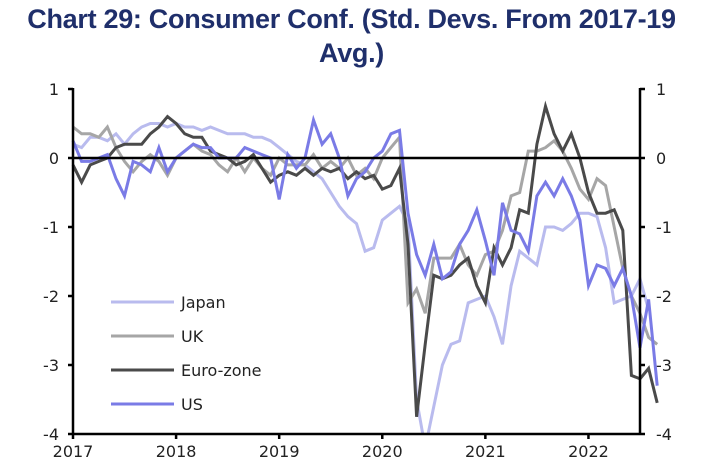 The height and width of the screenshot is (465, 703). What do you see at coordinates (186, 353) in the screenshot?
I see `legend: Japan UK Euro-zone US` at bounding box center [186, 353].